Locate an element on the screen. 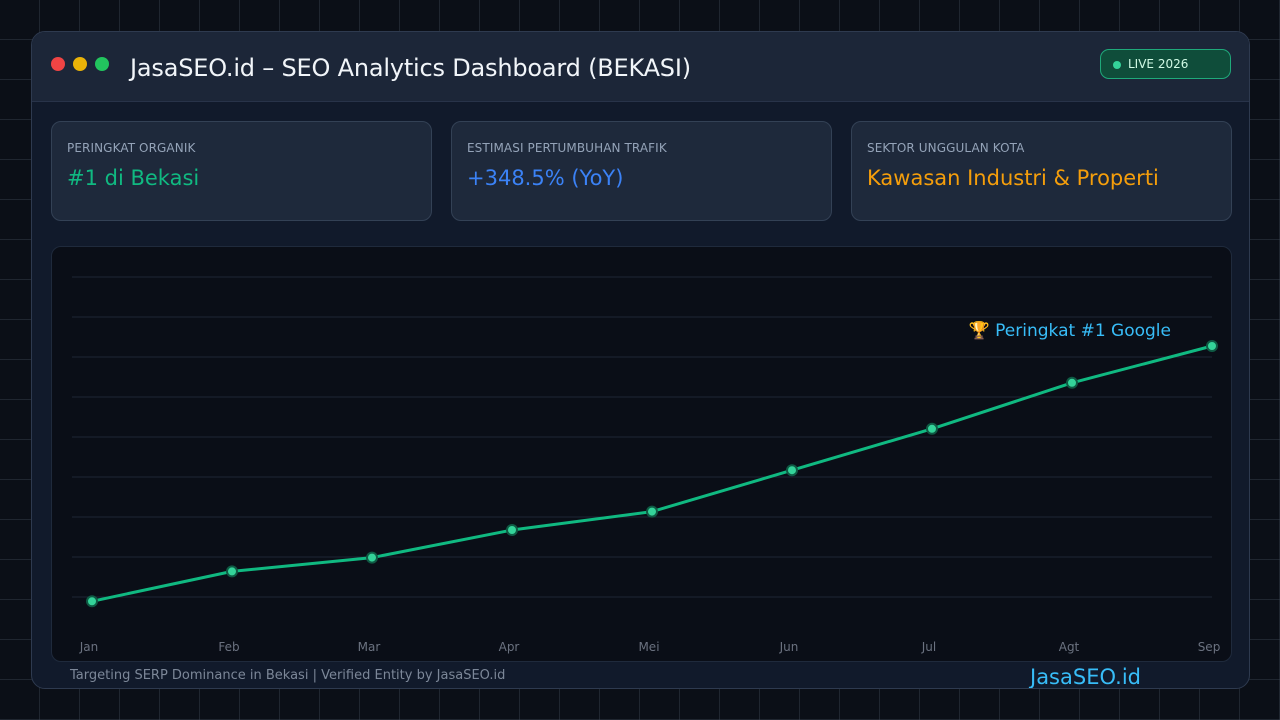  close-window-button is located at coordinates (58, 64).